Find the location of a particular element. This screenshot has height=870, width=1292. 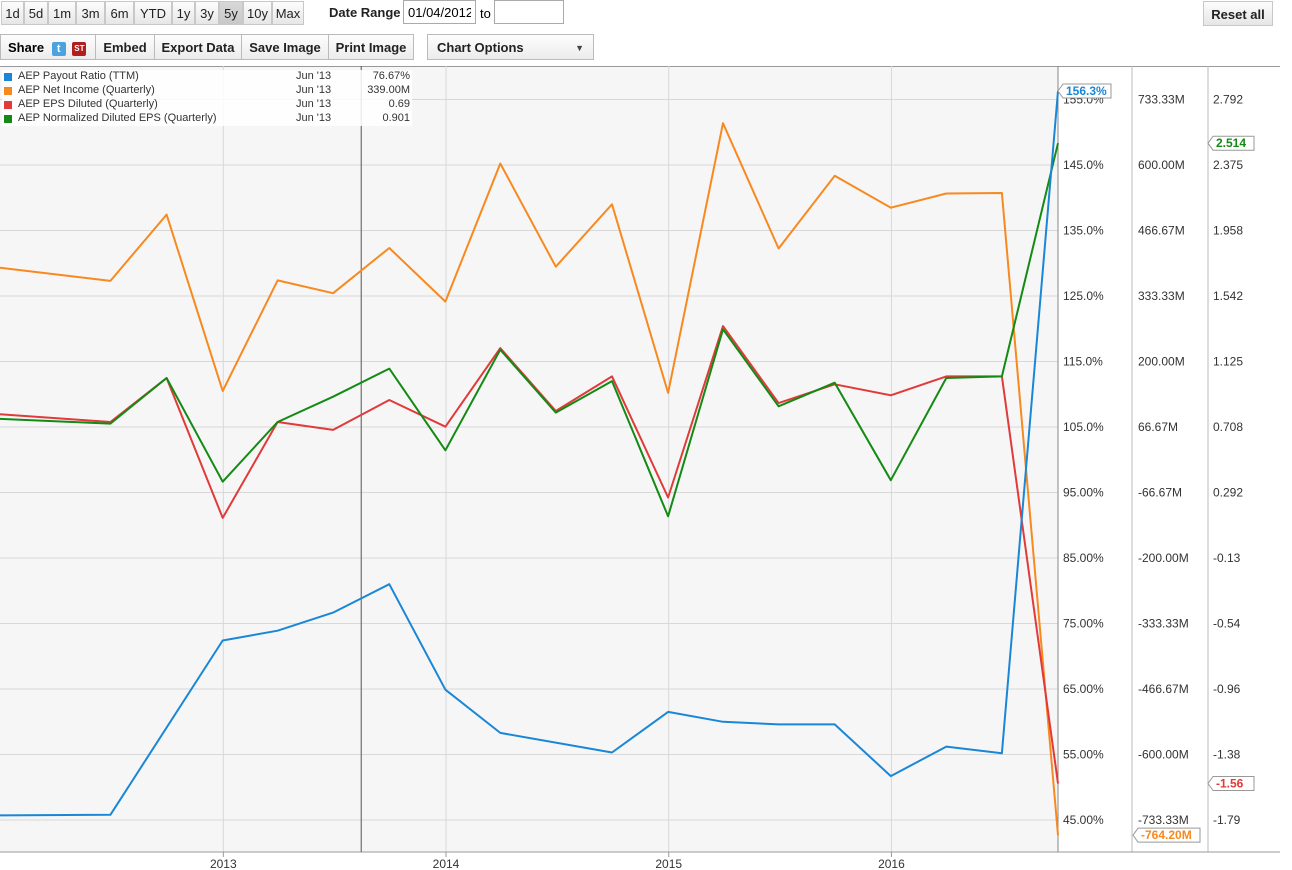

last-value-label: -1.56 is located at coordinates (1230, 783).